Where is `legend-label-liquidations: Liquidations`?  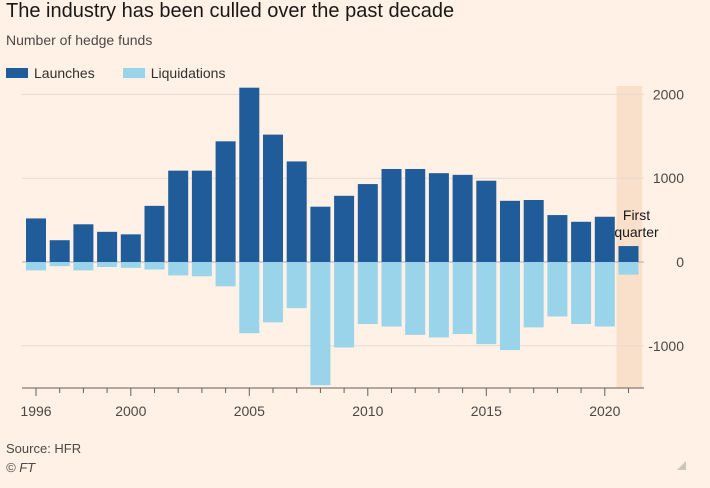
legend-label-liquidations: Liquidations is located at coordinates (188, 73).